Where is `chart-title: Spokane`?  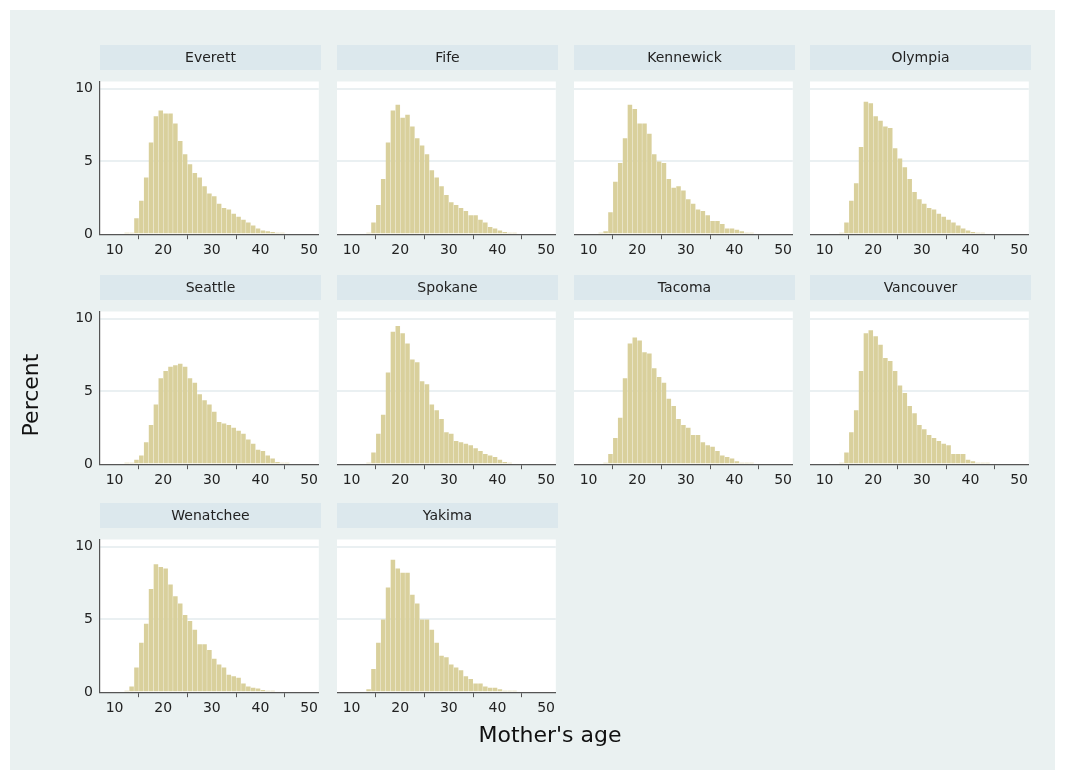 chart-title: Spokane is located at coordinates (447, 287).